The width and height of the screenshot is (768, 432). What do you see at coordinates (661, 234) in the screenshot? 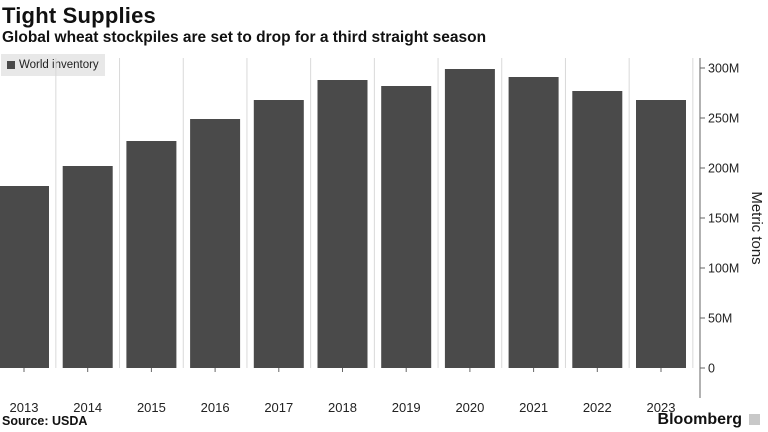
I see `bar-2023` at bounding box center [661, 234].